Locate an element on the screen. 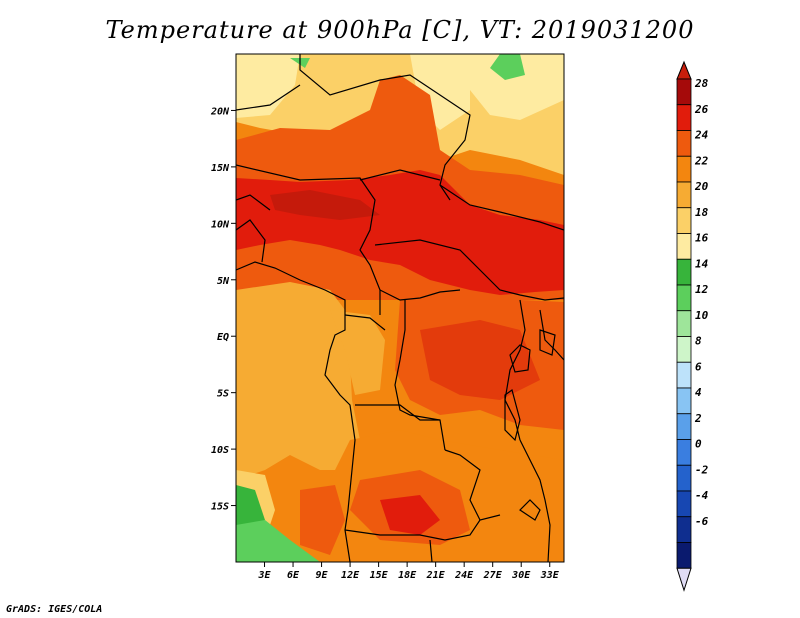  colorbar-label: 2 is located at coordinates (698, 418).